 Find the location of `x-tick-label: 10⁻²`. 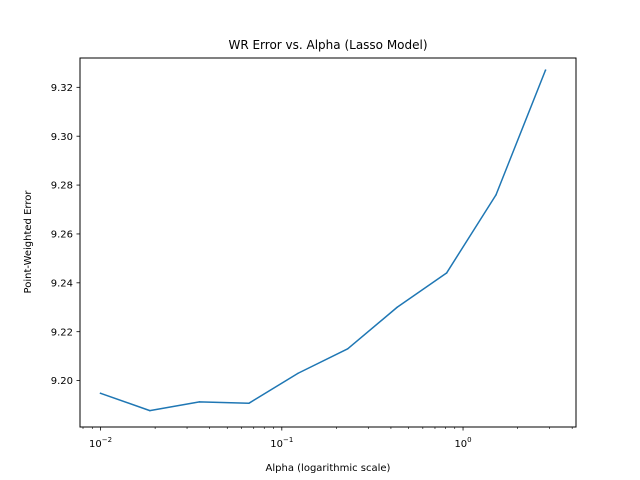

x-tick-label: 10⁻² is located at coordinates (100, 443).